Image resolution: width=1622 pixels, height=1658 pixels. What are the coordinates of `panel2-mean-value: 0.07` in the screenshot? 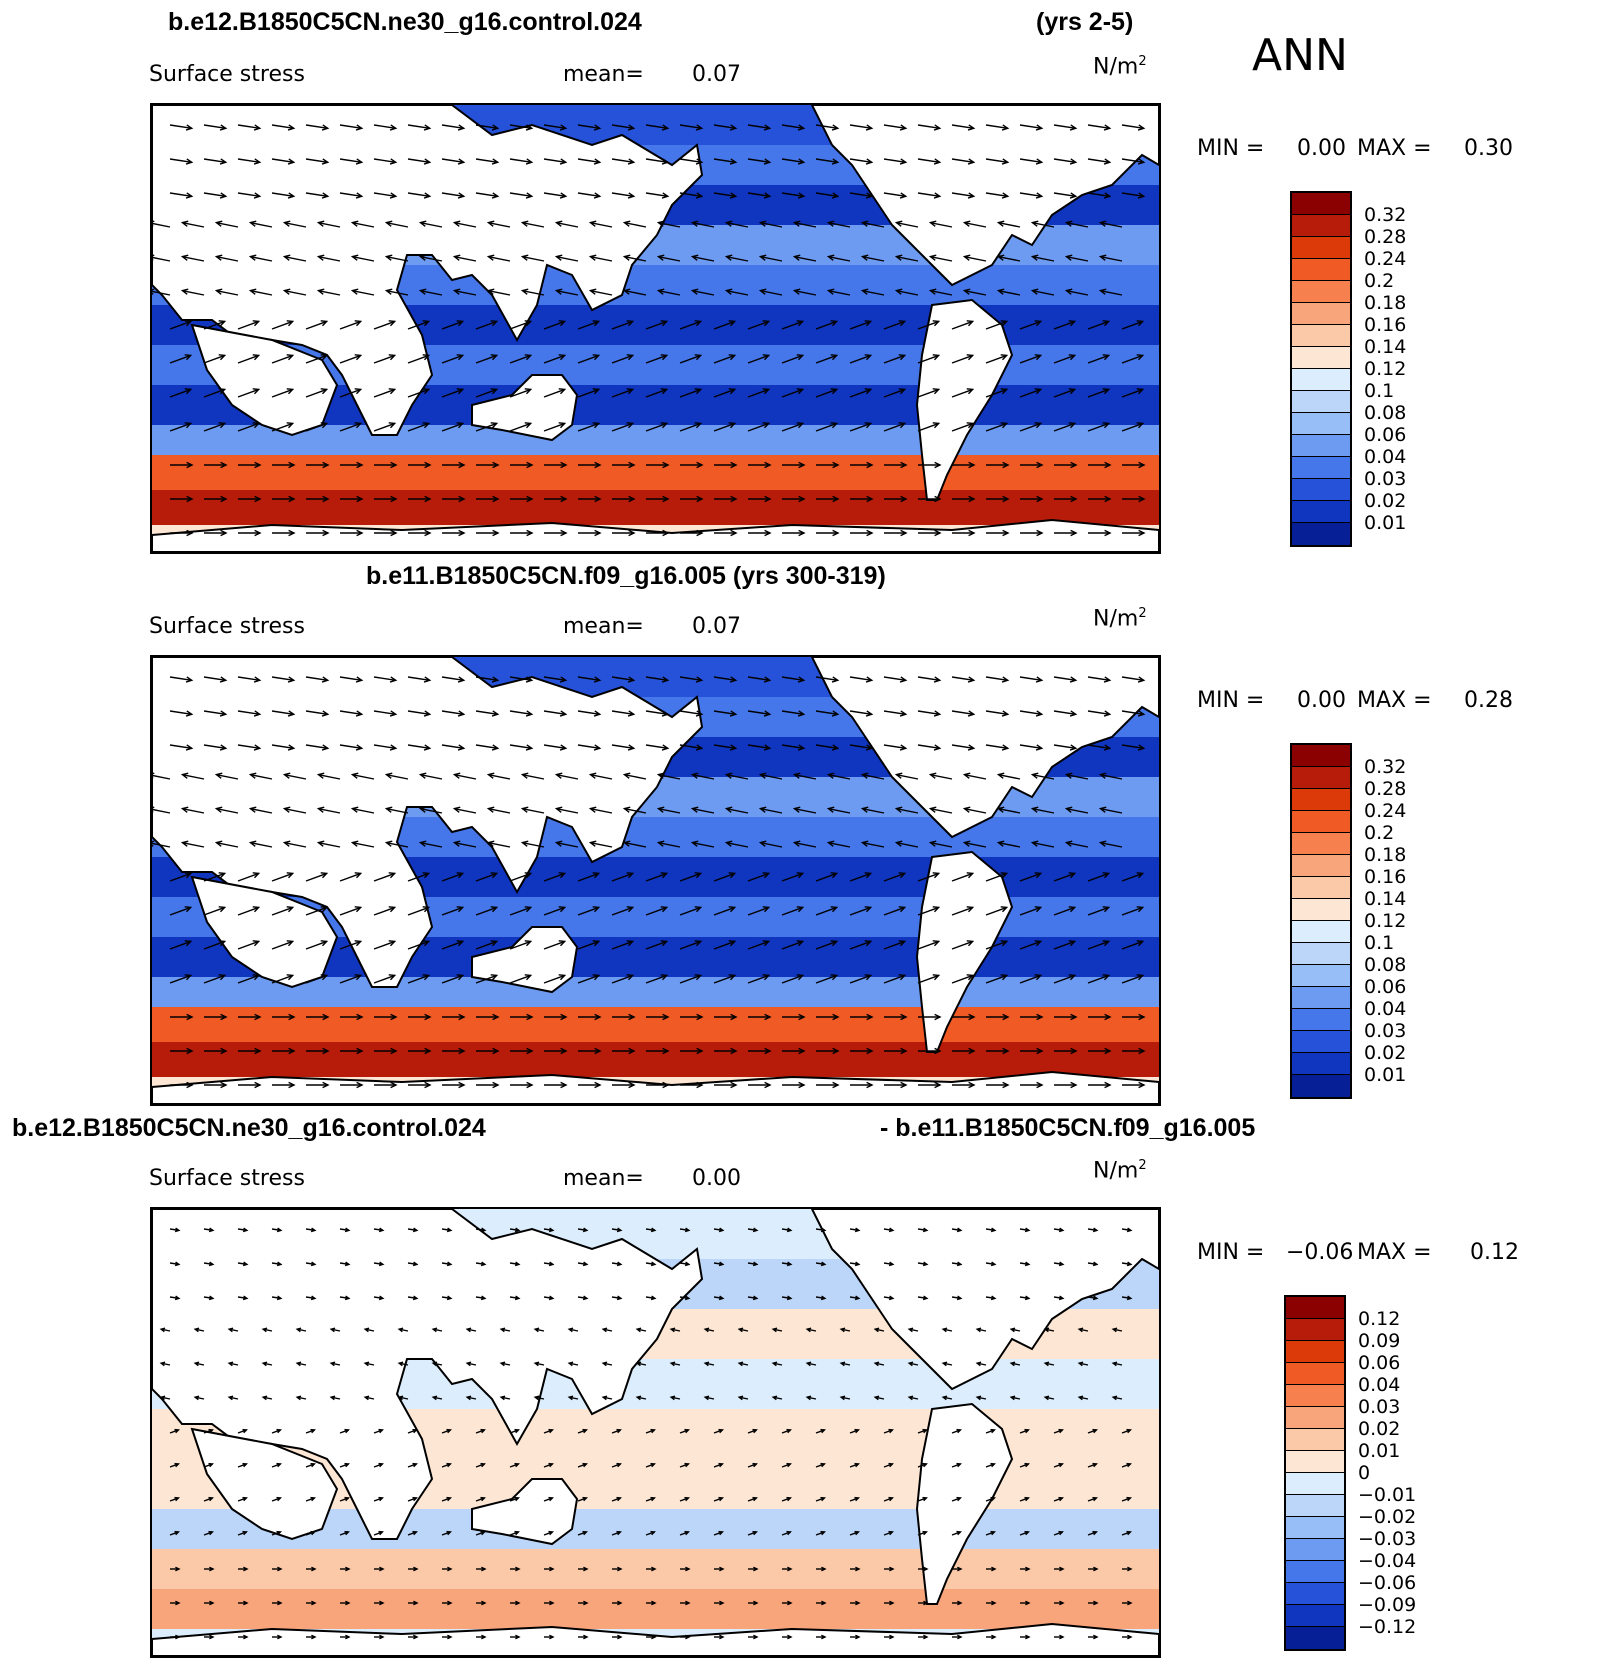 It's located at (716, 626).